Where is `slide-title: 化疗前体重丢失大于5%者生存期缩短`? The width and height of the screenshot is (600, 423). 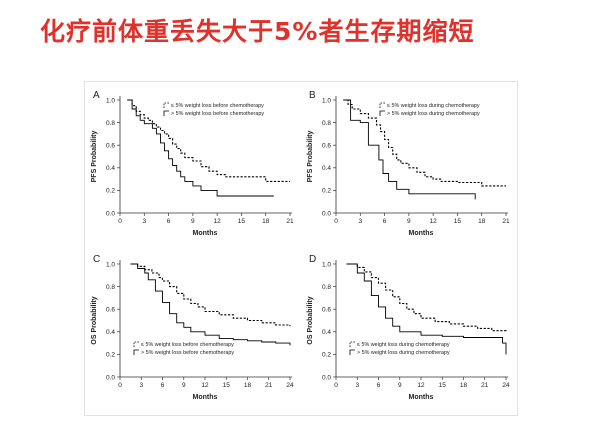
slide-title: 化疗前体重丢失大于5%者生存期缩短 is located at coordinates (257, 31).